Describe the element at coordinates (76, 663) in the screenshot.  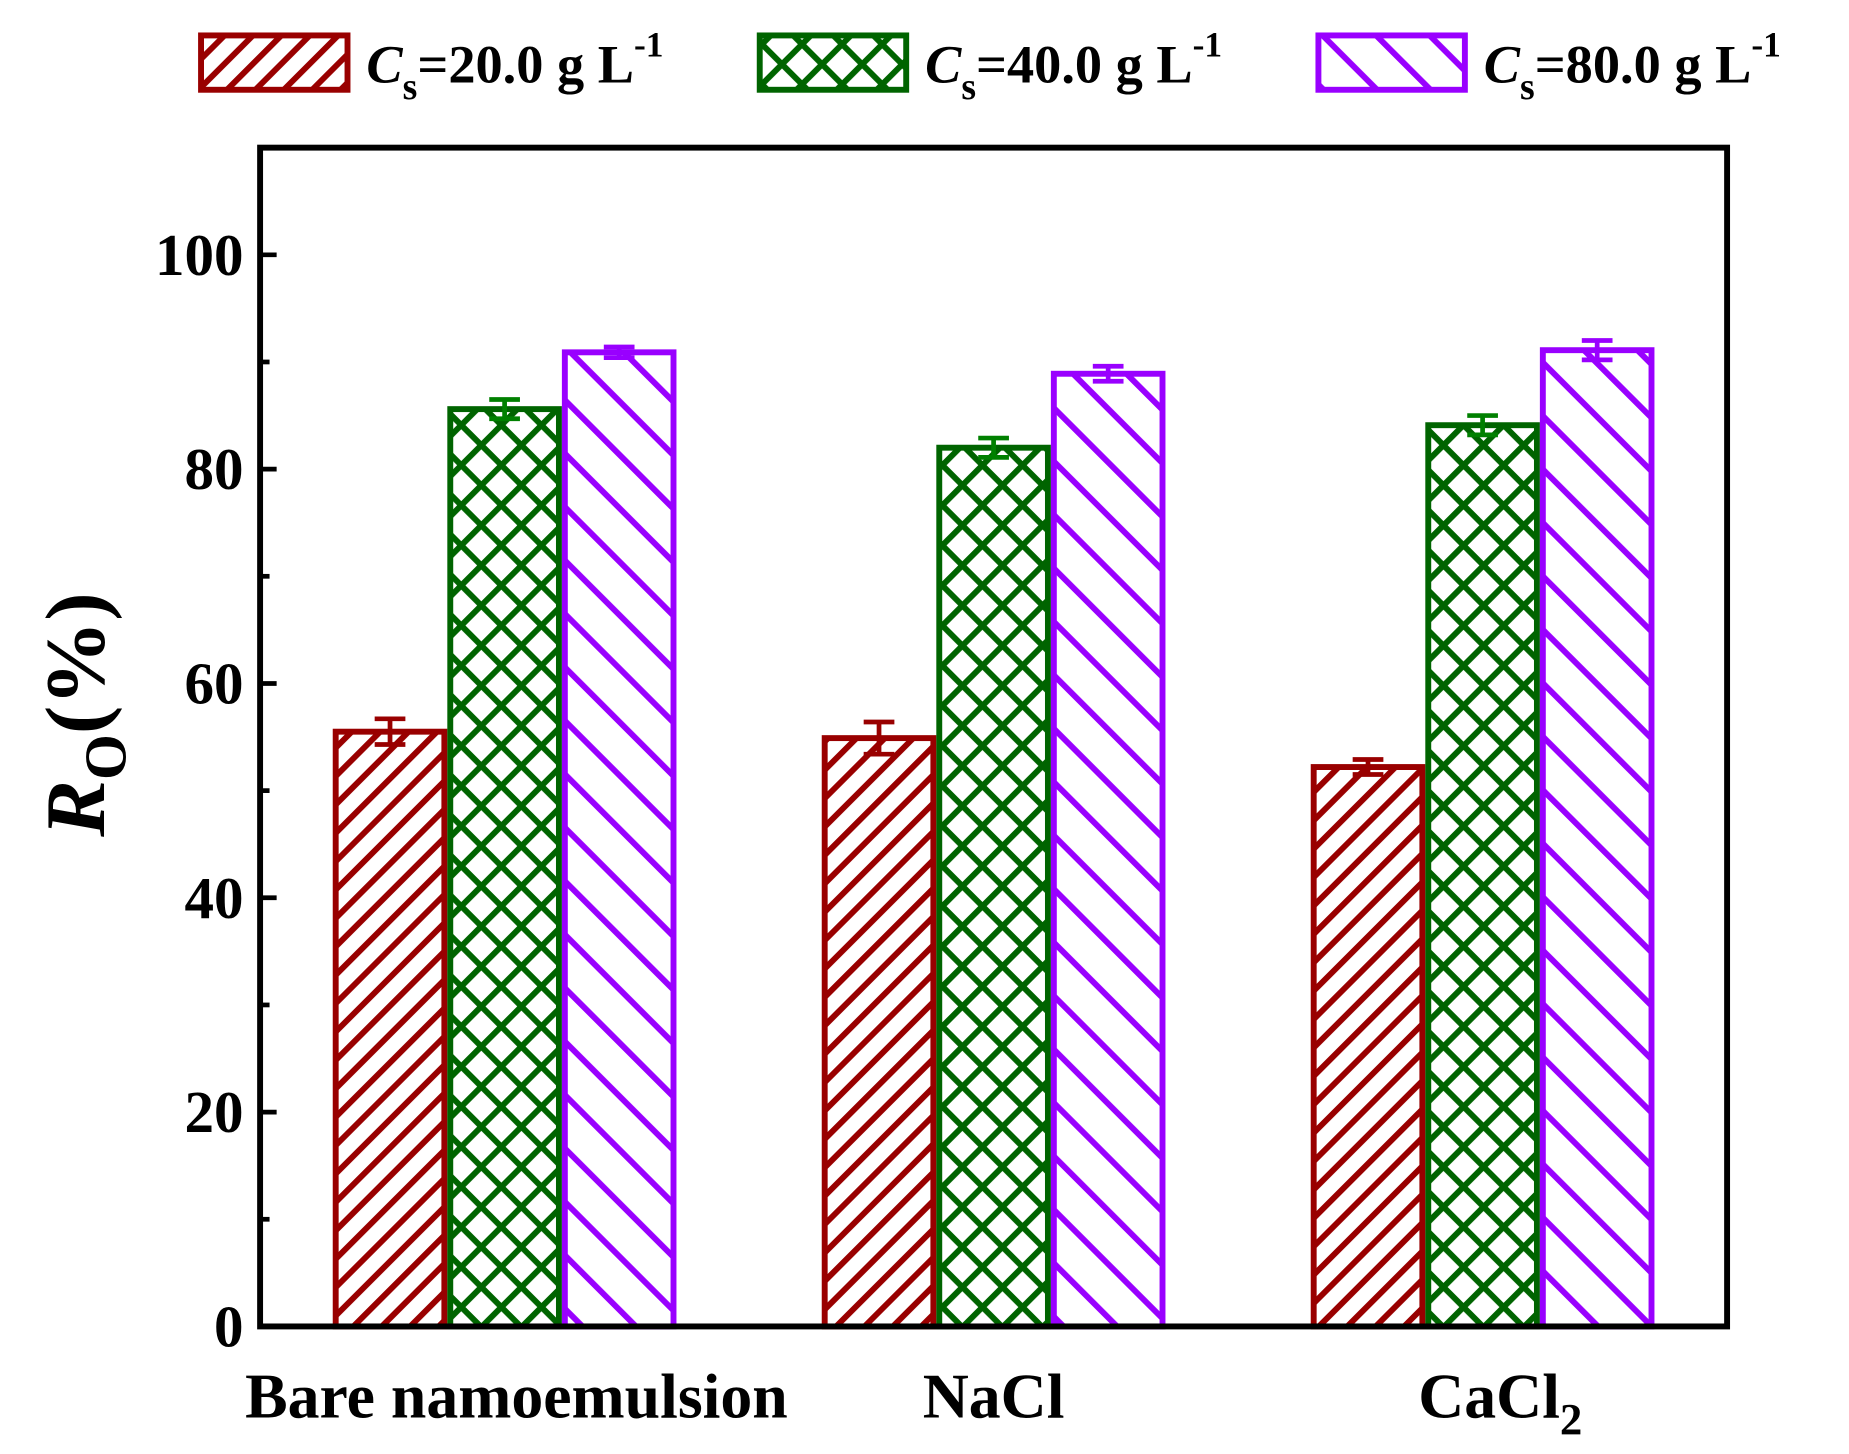
I see `y-axis-label-rest: (%)` at that location.